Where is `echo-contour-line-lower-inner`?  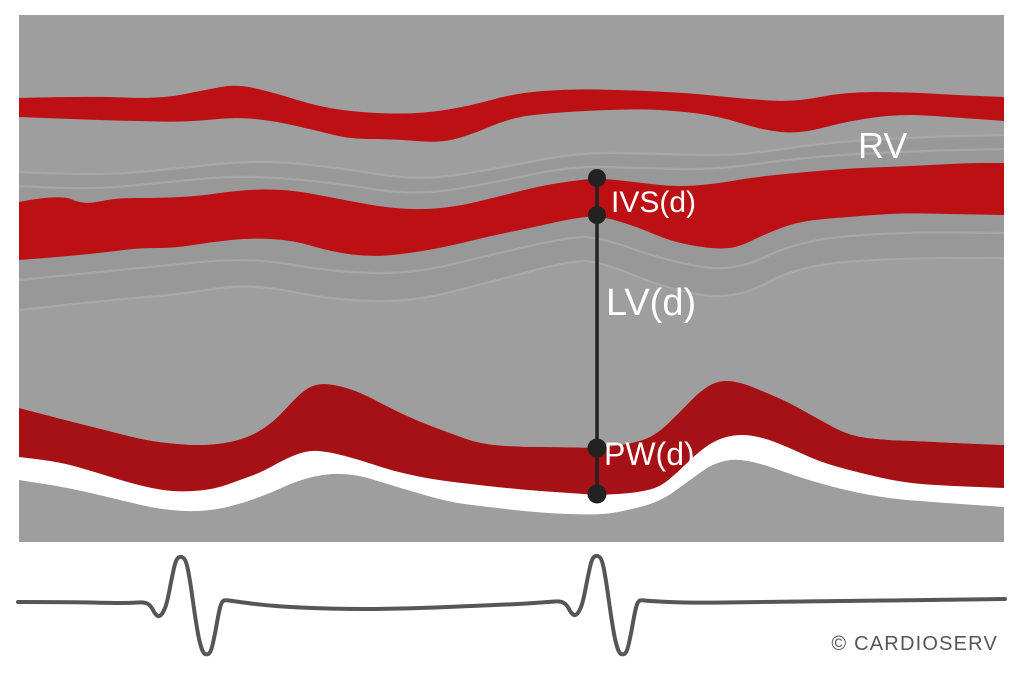 echo-contour-line-lower-inner is located at coordinates (511, 256).